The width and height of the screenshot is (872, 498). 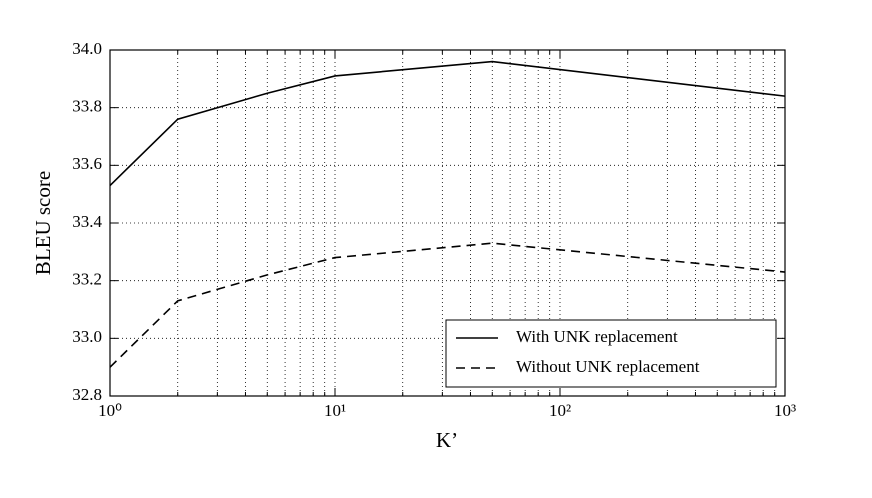 What do you see at coordinates (447, 440) in the screenshot?
I see `x-axis-label: K’` at bounding box center [447, 440].